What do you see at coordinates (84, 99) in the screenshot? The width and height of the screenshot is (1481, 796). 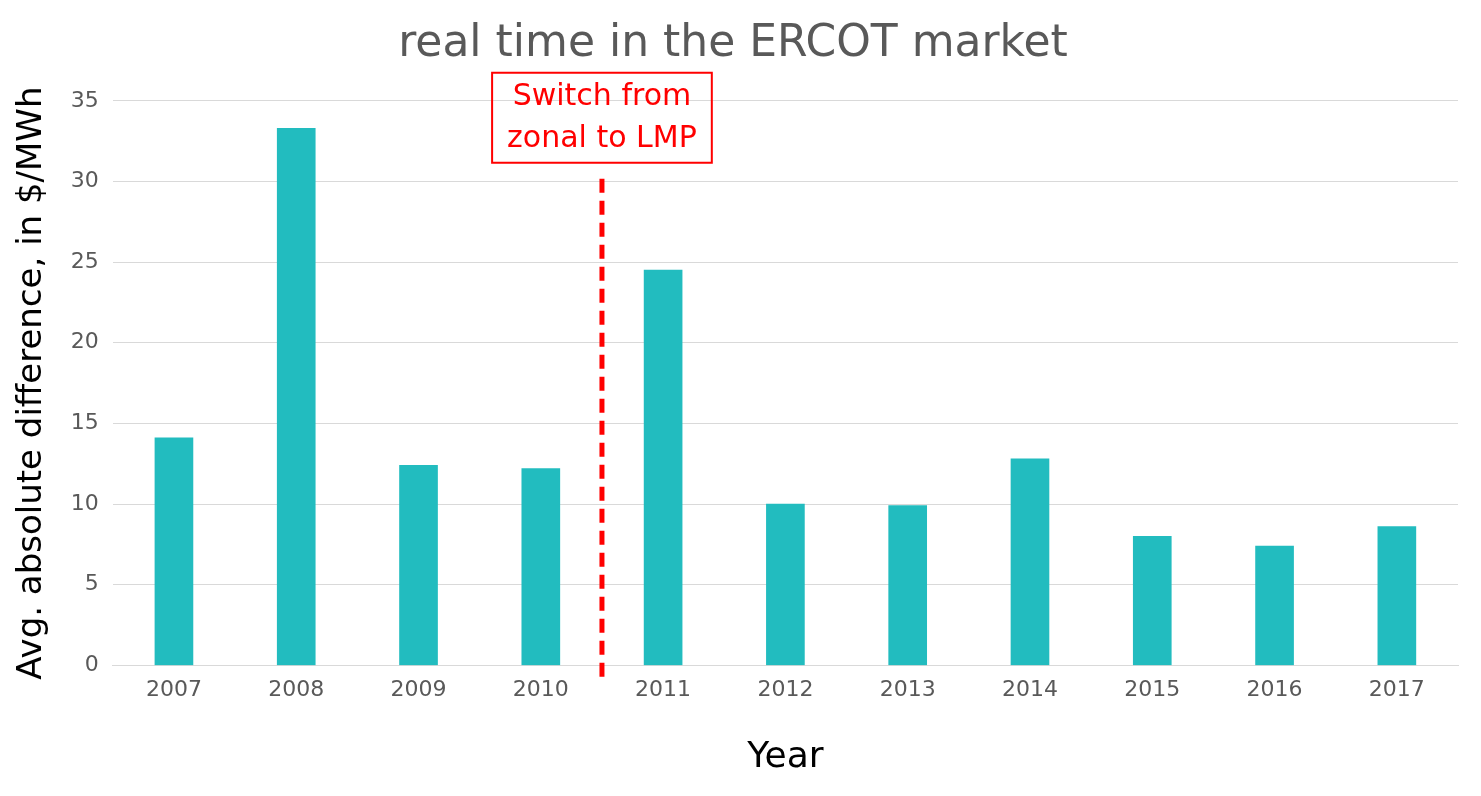 I see `y-tick-label: 35` at bounding box center [84, 99].